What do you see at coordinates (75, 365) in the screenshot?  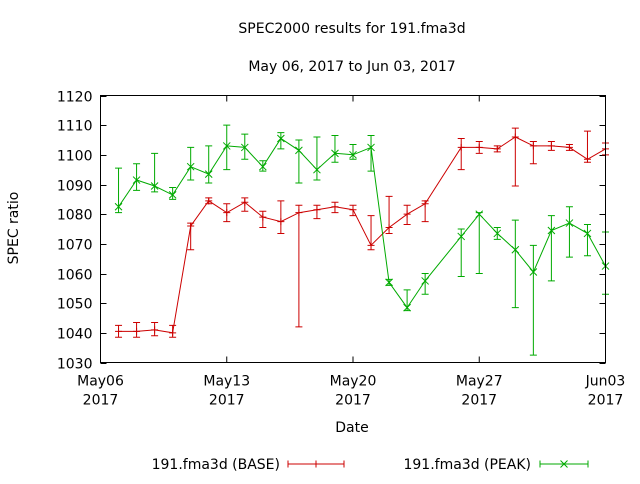 I see `y-tick-label: 1030` at bounding box center [75, 365].